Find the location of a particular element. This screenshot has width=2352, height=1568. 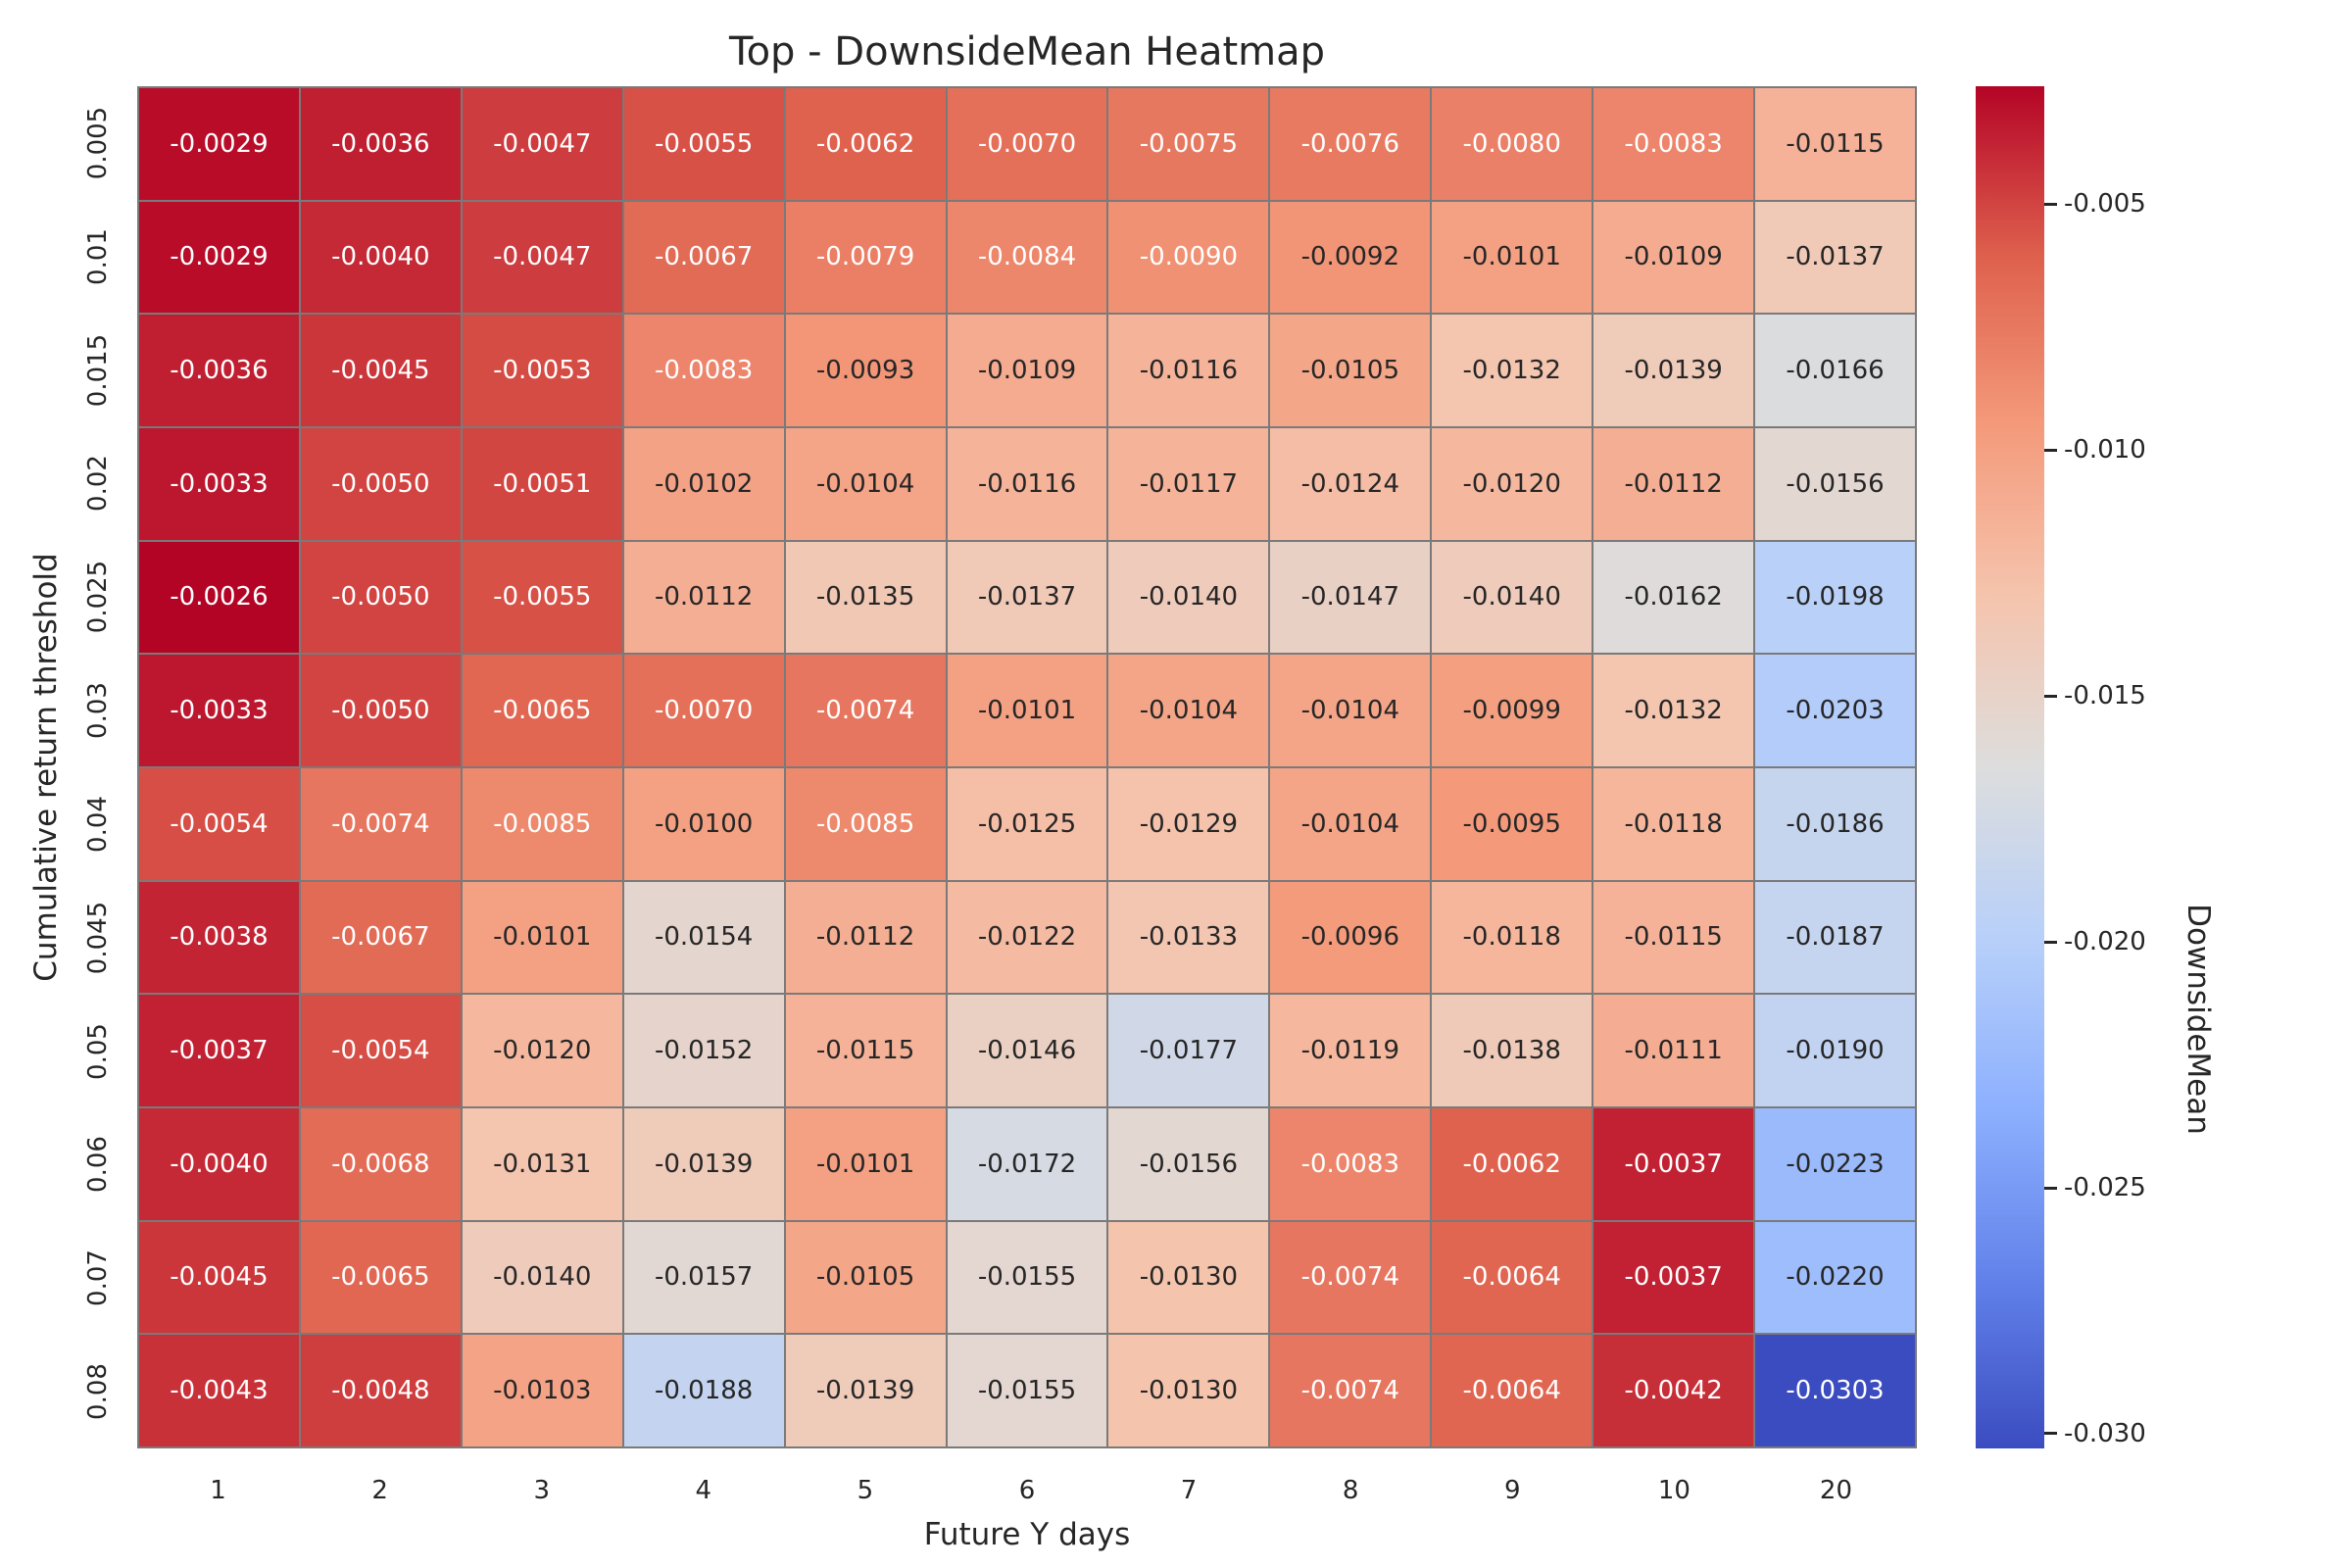

heatmap-cell: -0.0188 is located at coordinates (703, 1390).